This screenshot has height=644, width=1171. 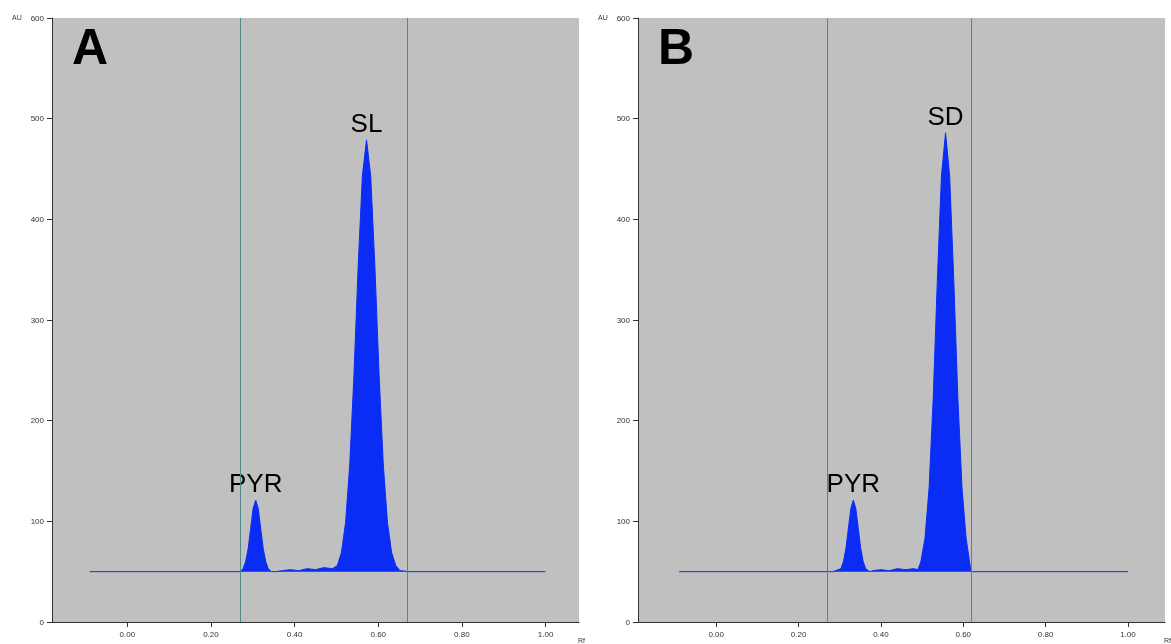 What do you see at coordinates (90, 47) in the screenshot?
I see `annotation: A` at bounding box center [90, 47].